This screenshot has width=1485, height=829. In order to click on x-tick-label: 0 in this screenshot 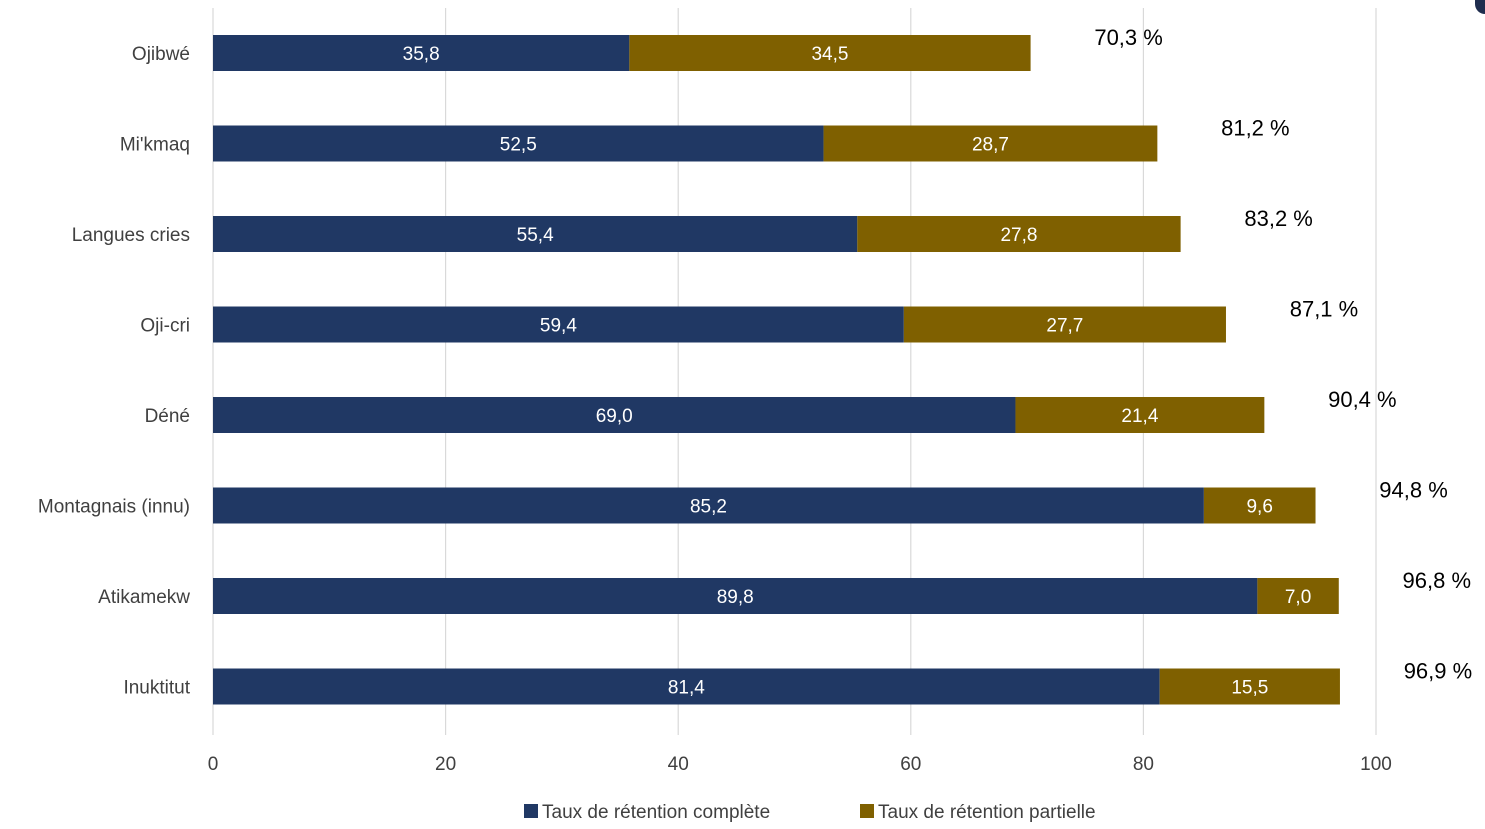, I will do `click(213, 764)`.